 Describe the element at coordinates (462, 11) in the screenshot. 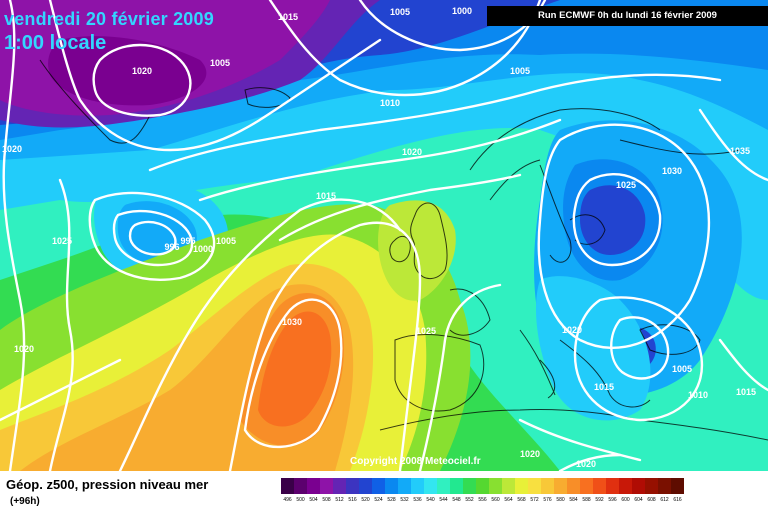

I see `isobar-label: 1000` at that location.